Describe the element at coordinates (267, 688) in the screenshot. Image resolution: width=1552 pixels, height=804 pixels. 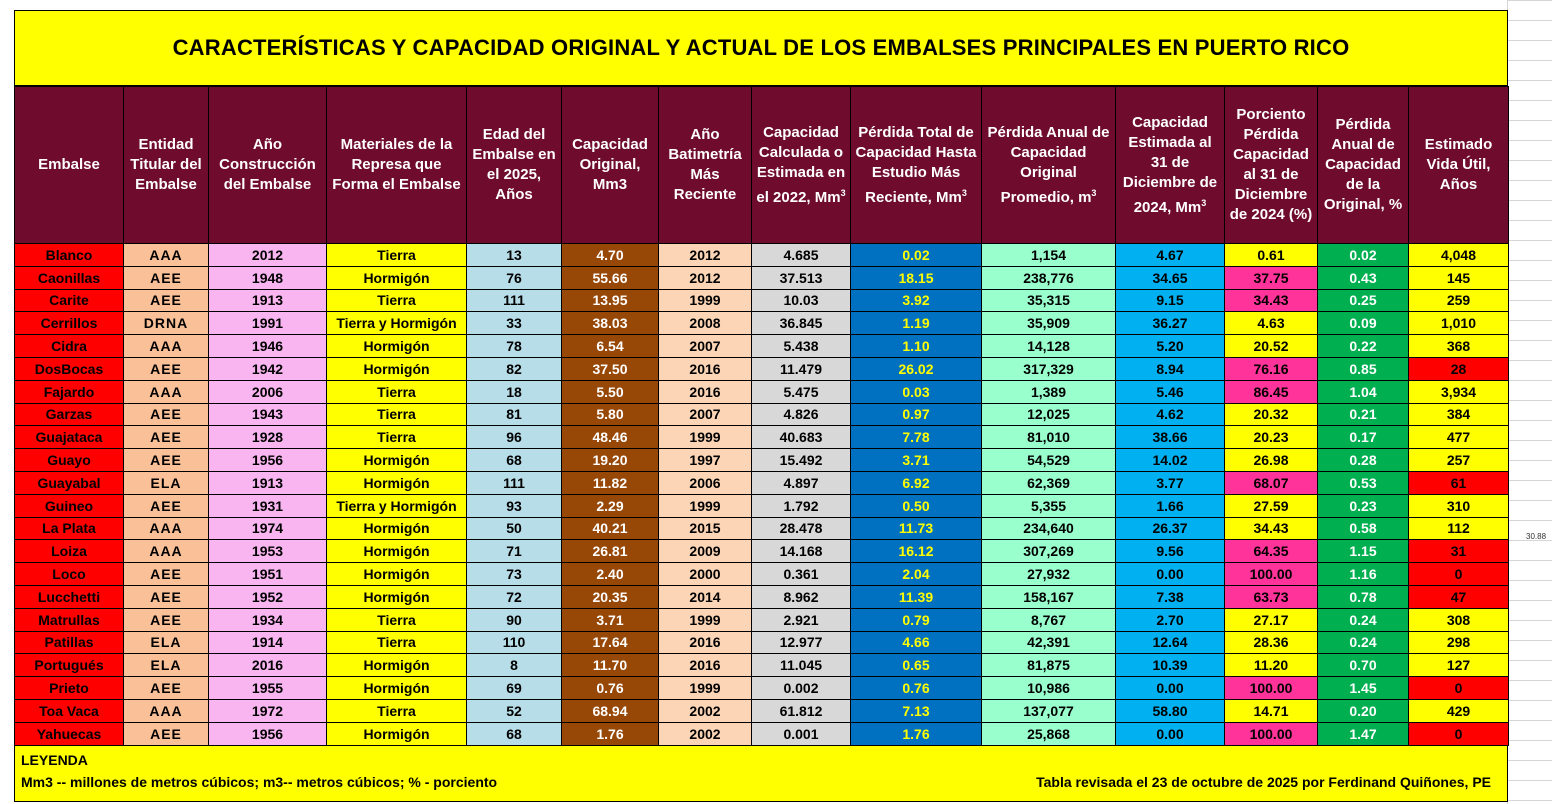
I see `table-cell: 1955` at that location.